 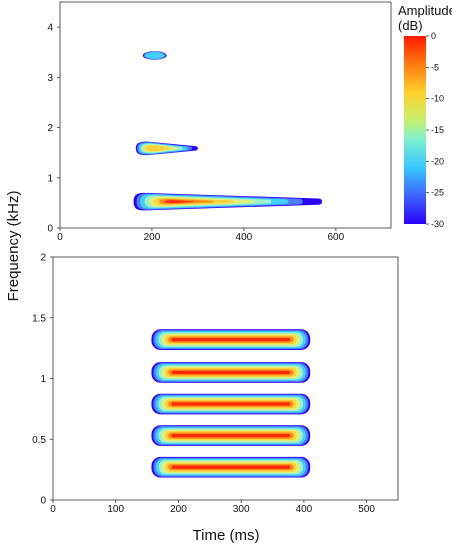 I want to click on y-tick-label: 4, so click(x=50, y=28).